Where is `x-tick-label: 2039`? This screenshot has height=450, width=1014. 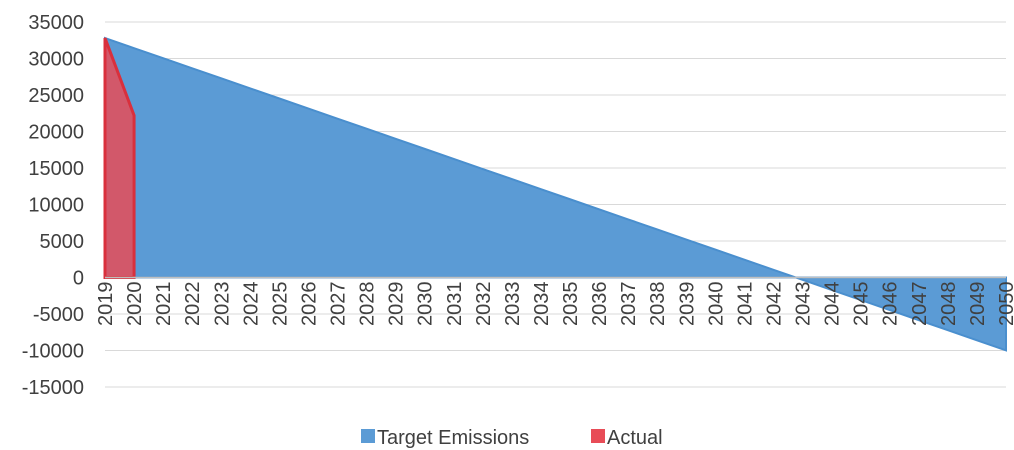
x-tick-label: 2039 is located at coordinates (687, 304).